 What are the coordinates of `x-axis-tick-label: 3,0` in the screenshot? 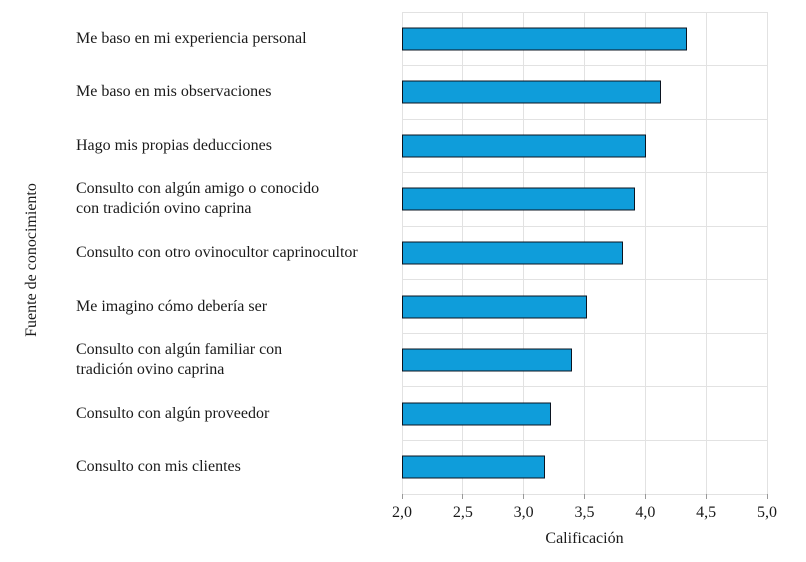 It's located at (523, 512).